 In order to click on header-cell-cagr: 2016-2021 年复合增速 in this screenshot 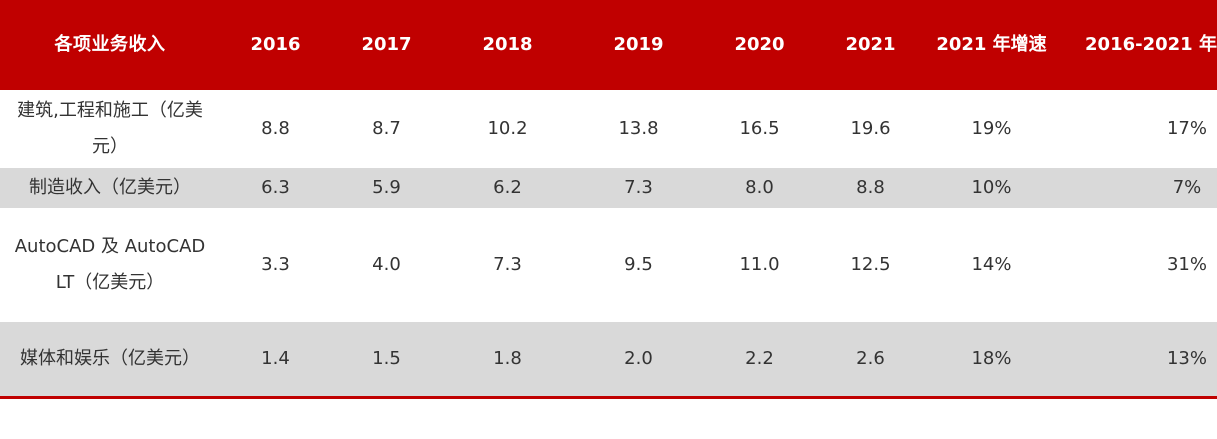, I will do `click(1137, 45)`.